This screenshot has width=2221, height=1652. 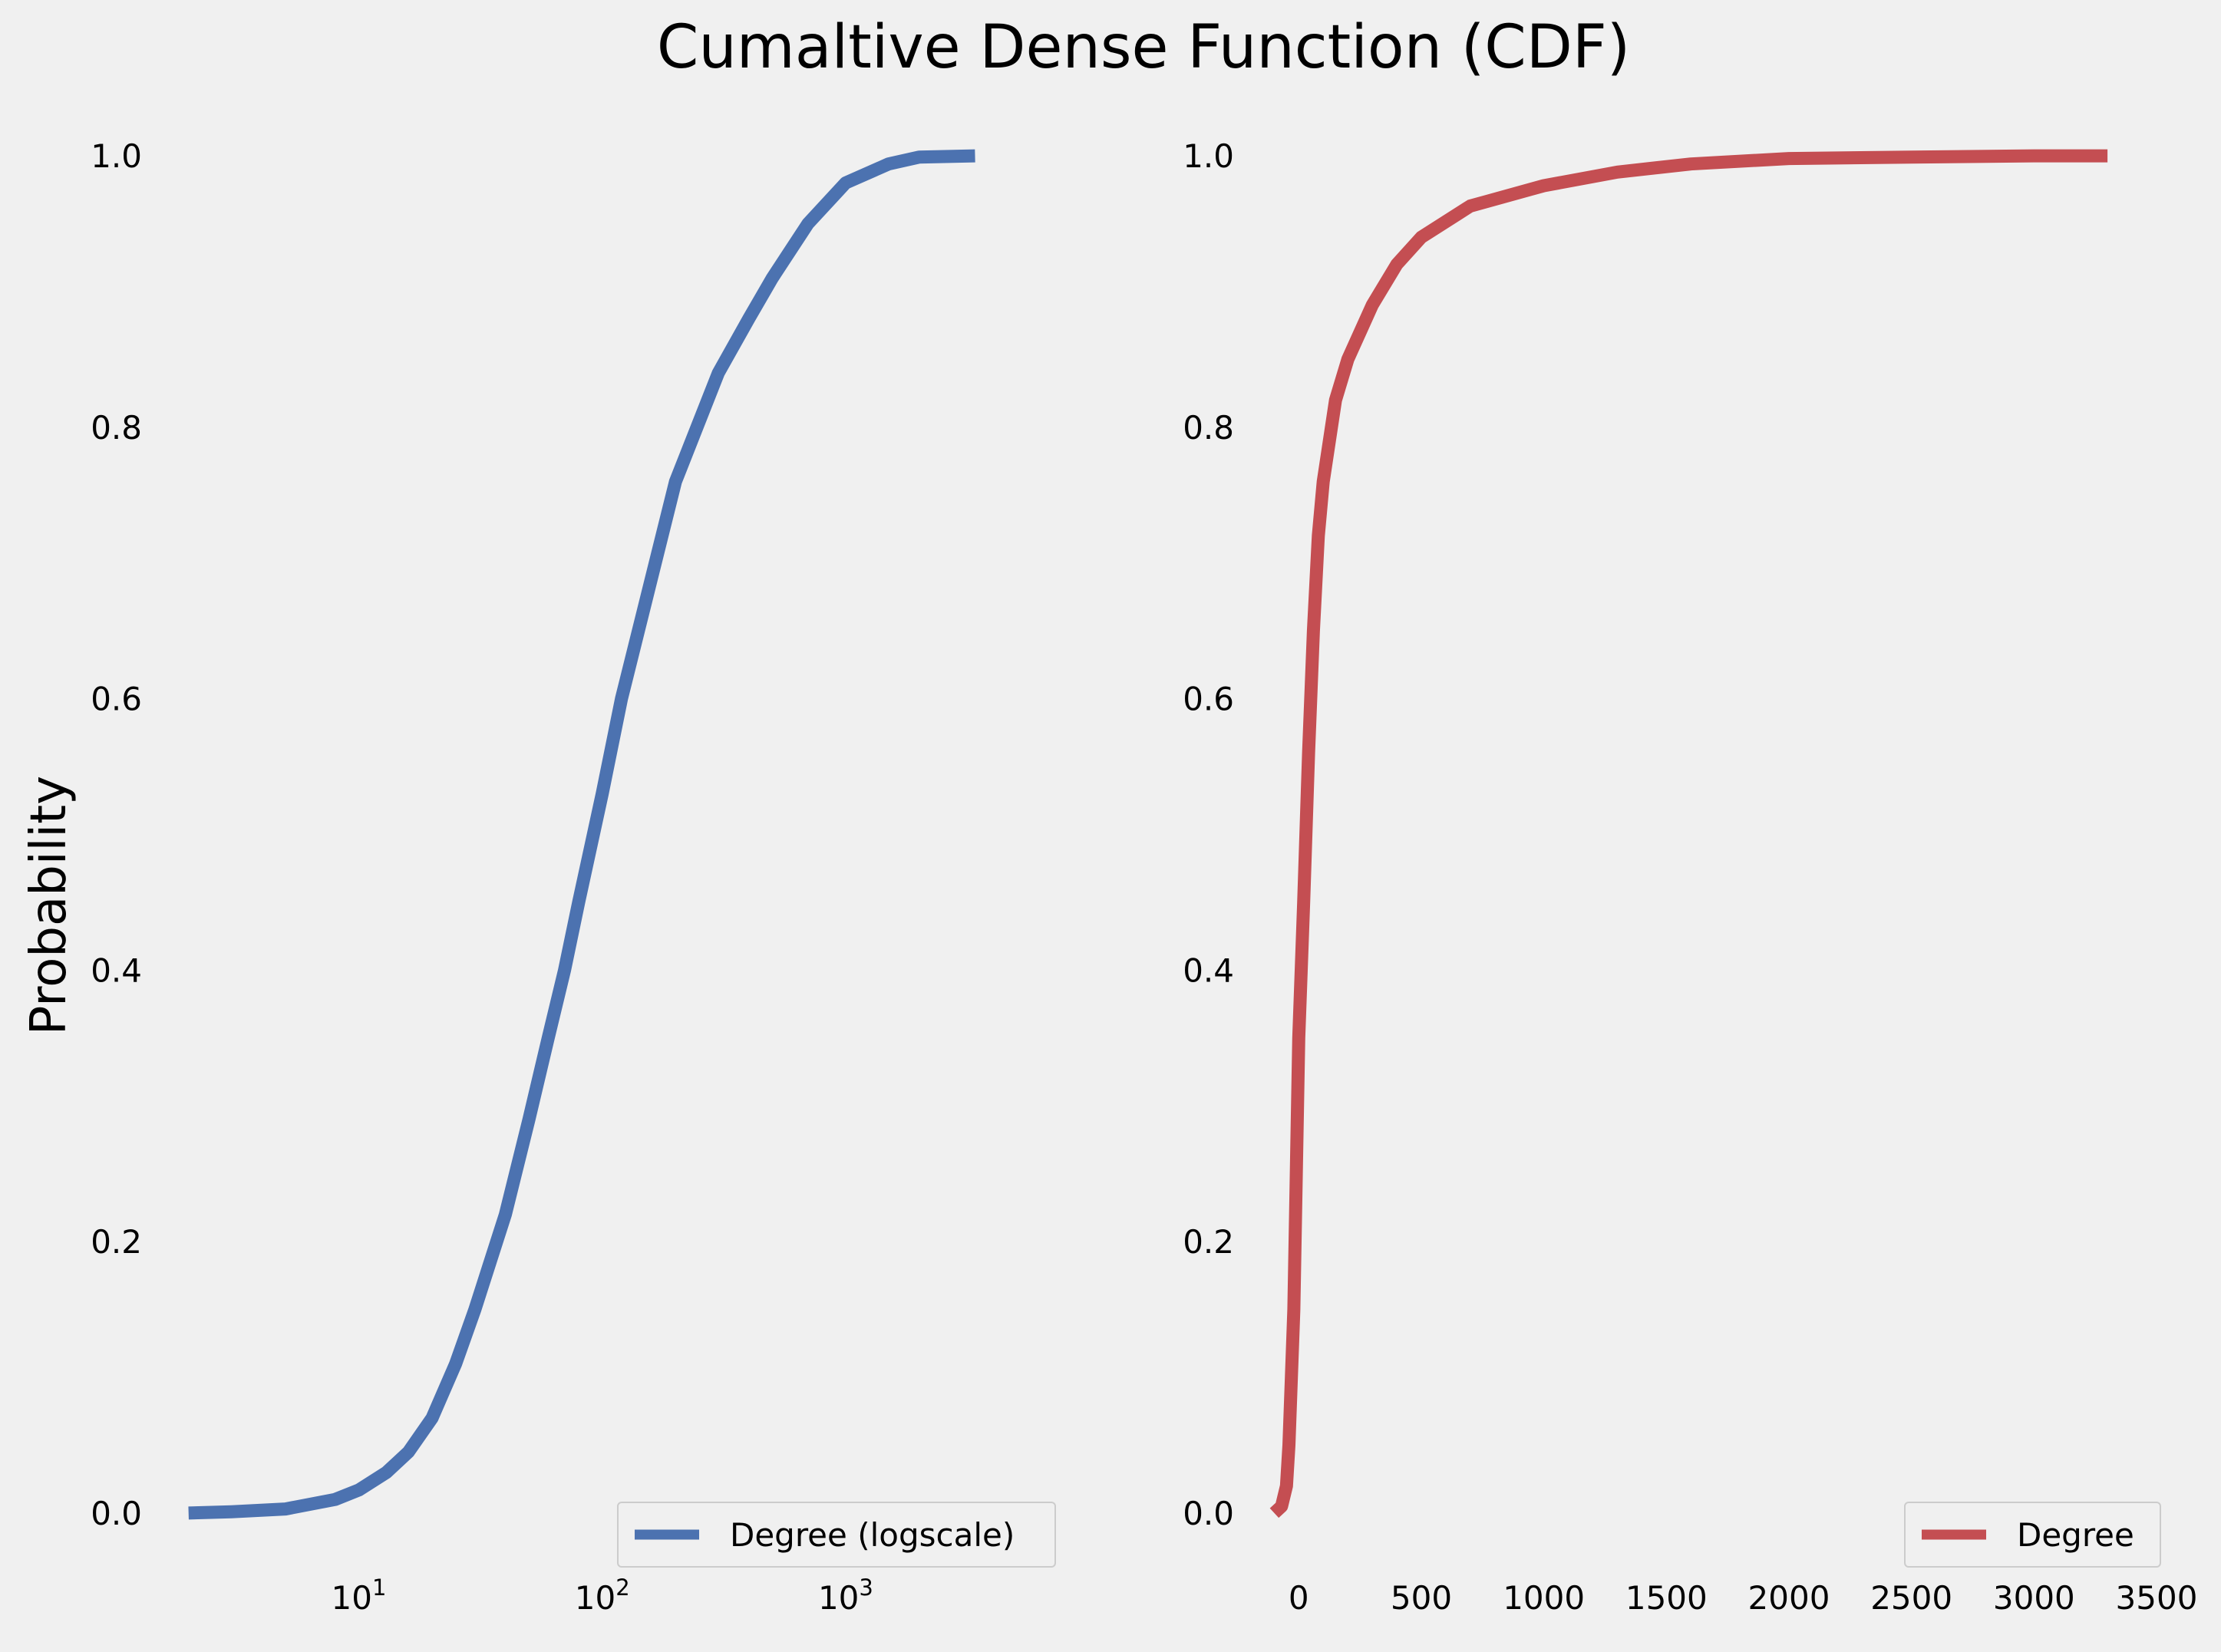 I want to click on x-tick-label: 10¹, so click(x=359, y=1596).